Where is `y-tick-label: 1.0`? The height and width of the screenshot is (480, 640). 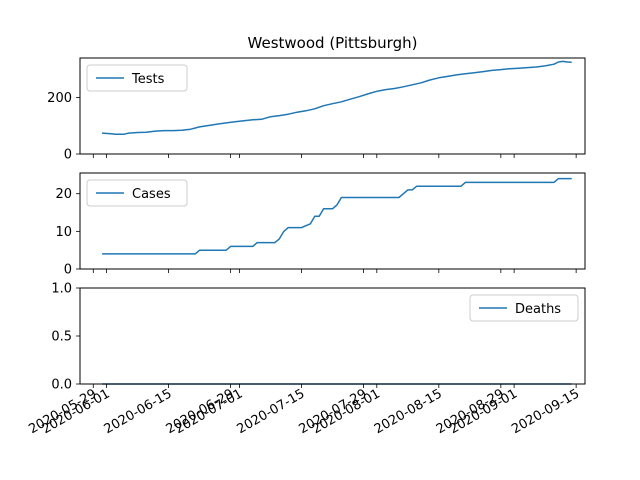 y-tick-label: 1.0 is located at coordinates (61, 289).